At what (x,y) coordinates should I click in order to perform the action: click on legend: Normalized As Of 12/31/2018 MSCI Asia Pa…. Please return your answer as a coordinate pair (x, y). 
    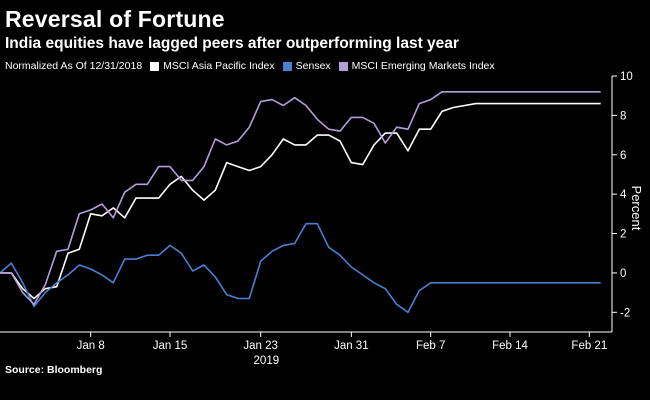
    Looking at the image, I should click on (254, 66).